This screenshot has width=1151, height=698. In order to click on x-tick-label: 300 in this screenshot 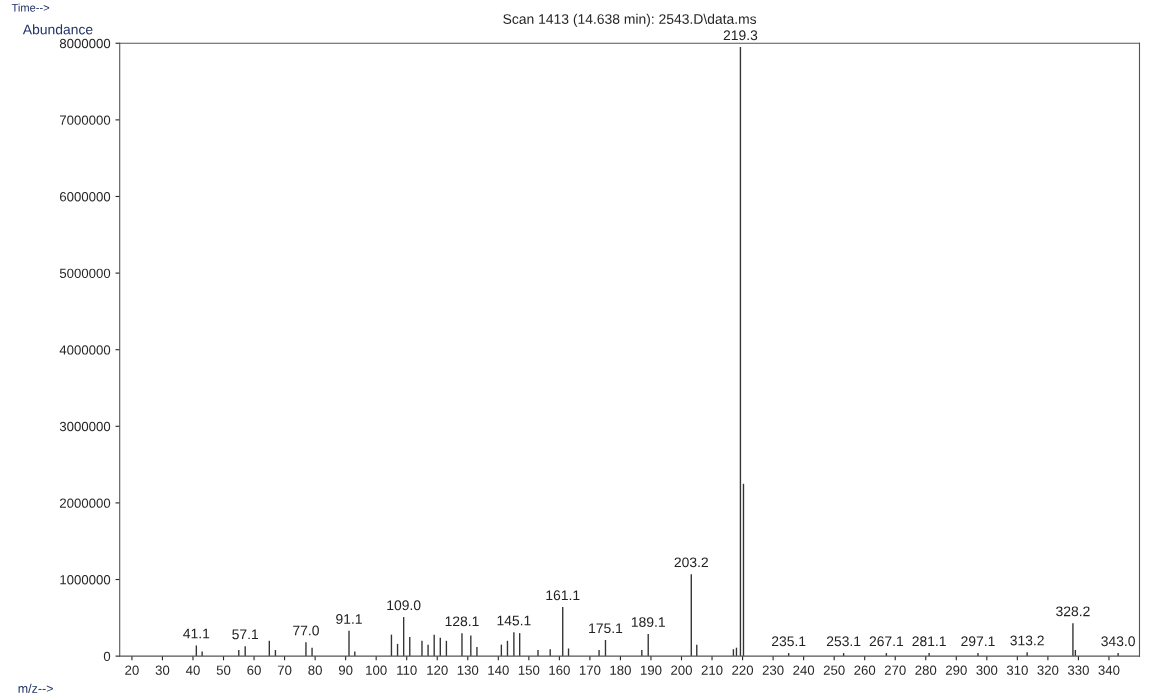, I will do `click(987, 670)`.